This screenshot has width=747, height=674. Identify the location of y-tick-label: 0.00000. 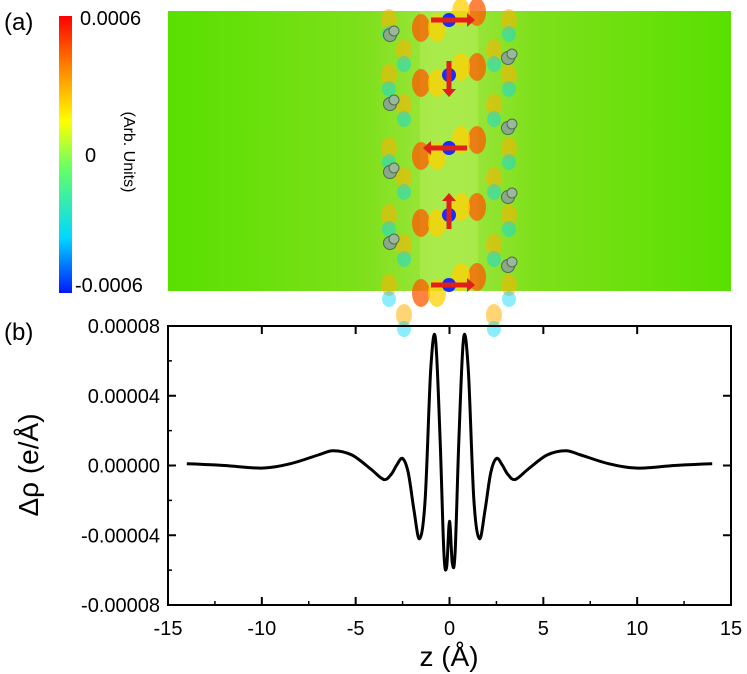
(124, 467).